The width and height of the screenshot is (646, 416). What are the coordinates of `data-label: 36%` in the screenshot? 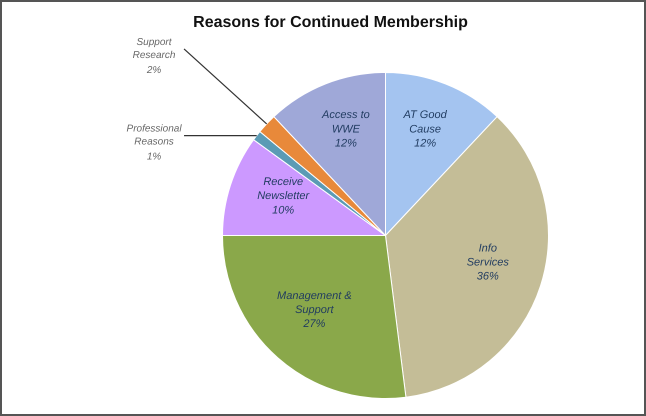 It's located at (488, 276).